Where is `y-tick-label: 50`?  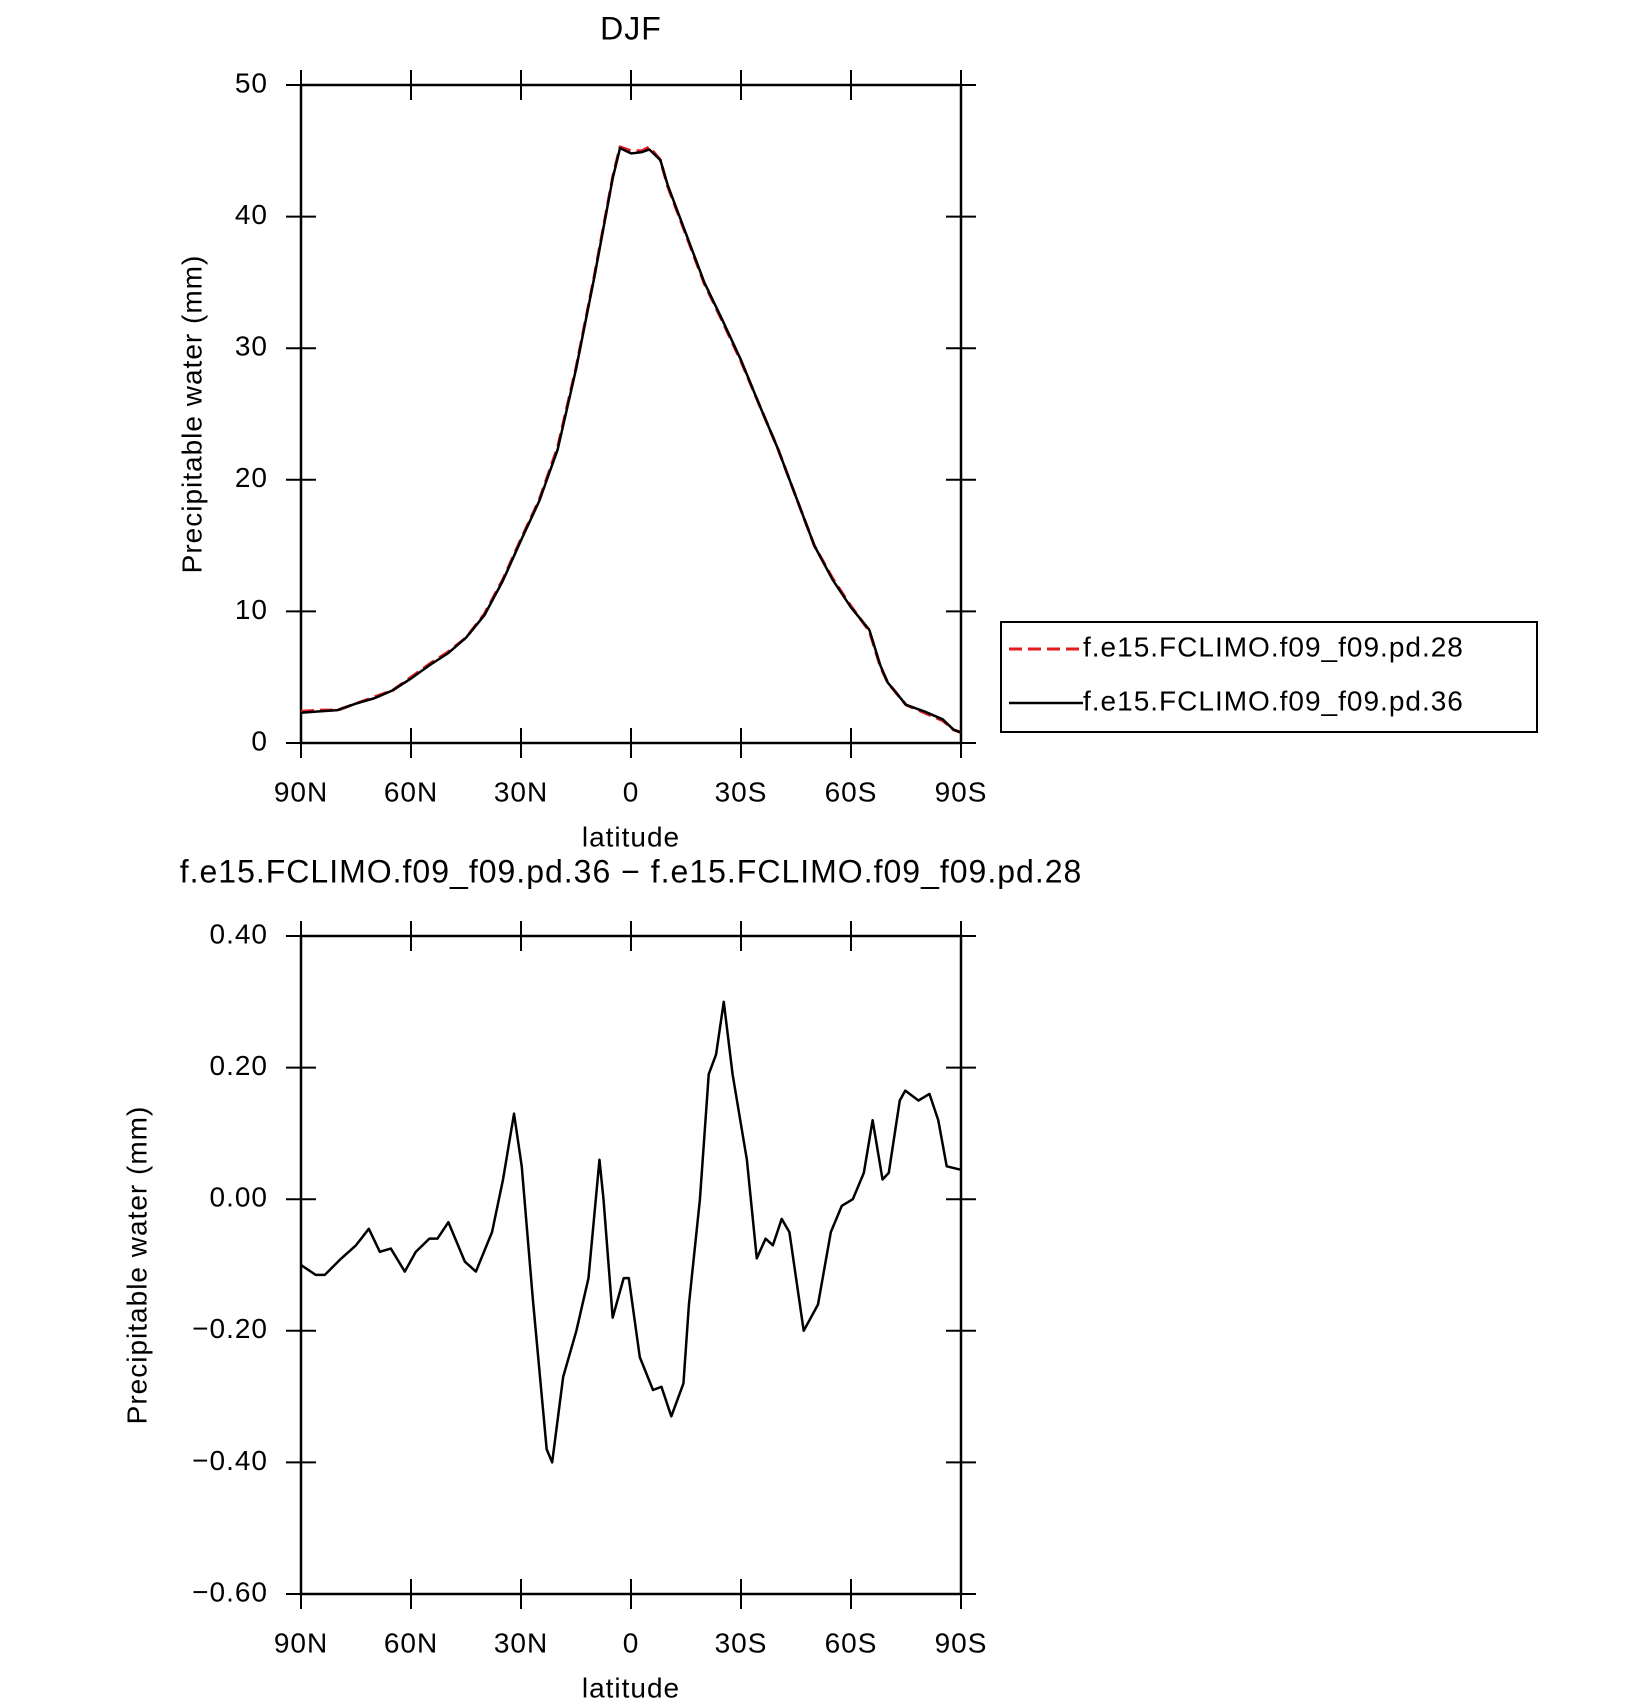
y-tick-label: 50 is located at coordinates (251, 82).